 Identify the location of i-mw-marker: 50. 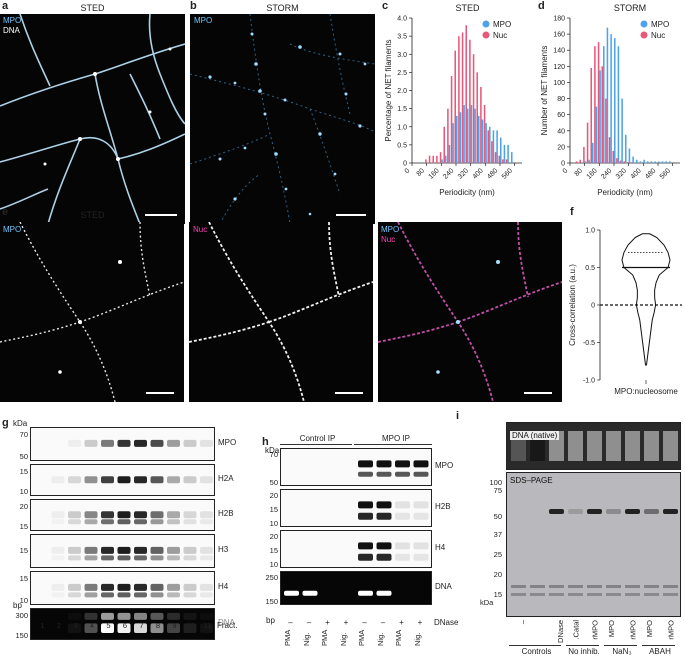
(497, 516).